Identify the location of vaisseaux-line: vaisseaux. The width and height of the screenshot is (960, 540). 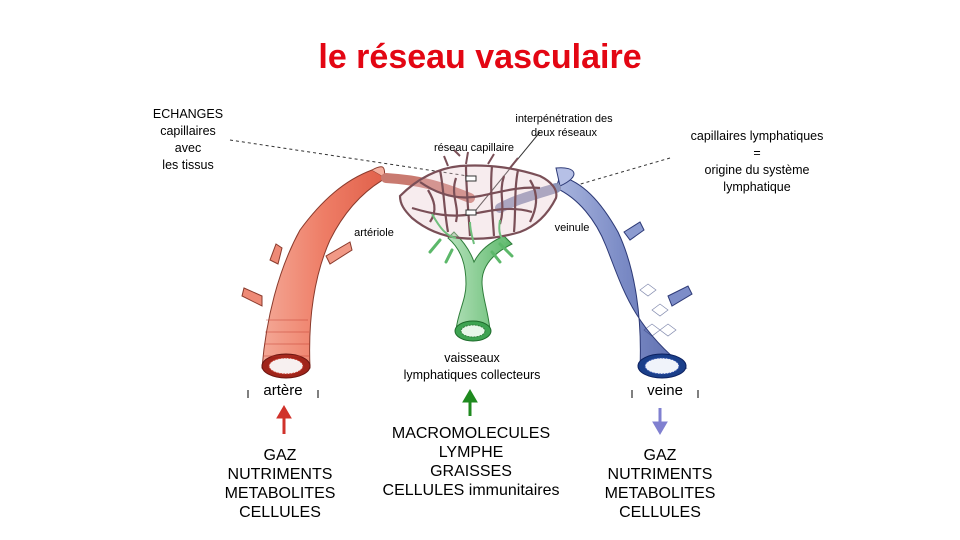
(472, 358).